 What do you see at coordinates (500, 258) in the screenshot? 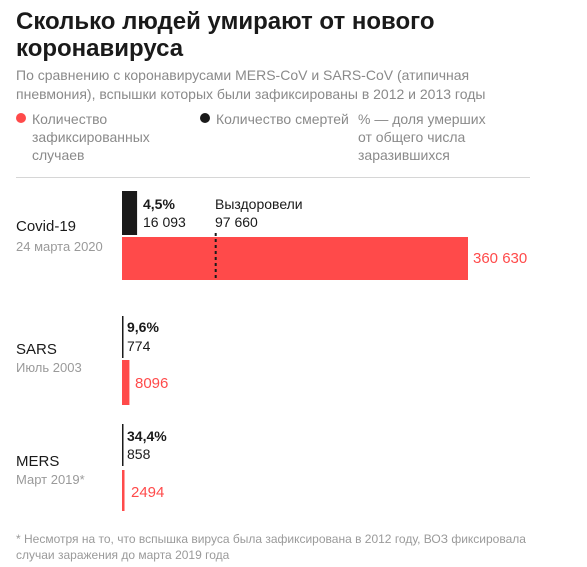
I see `cases-label-covid: 360 630` at bounding box center [500, 258].